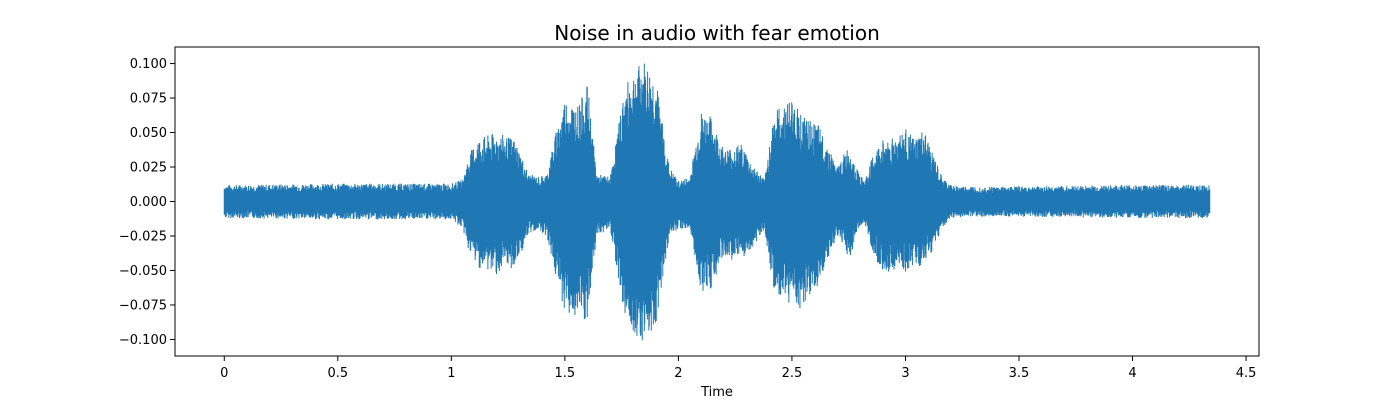 Image resolution: width=1400 pixels, height=400 pixels. I want to click on x-tick-label: 4.5, so click(1246, 373).